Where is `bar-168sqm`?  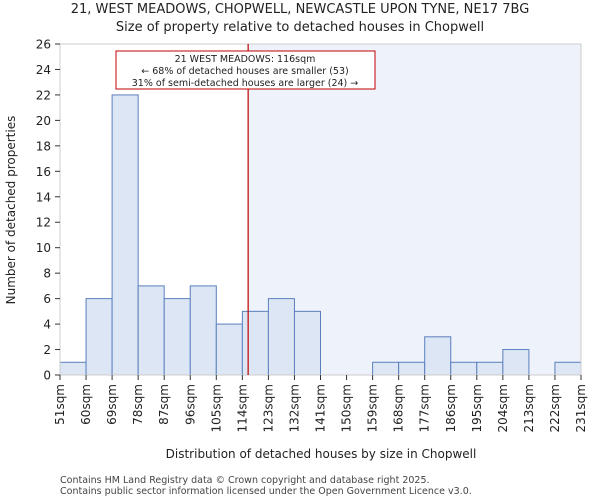
bar-168sqm is located at coordinates (412, 368).